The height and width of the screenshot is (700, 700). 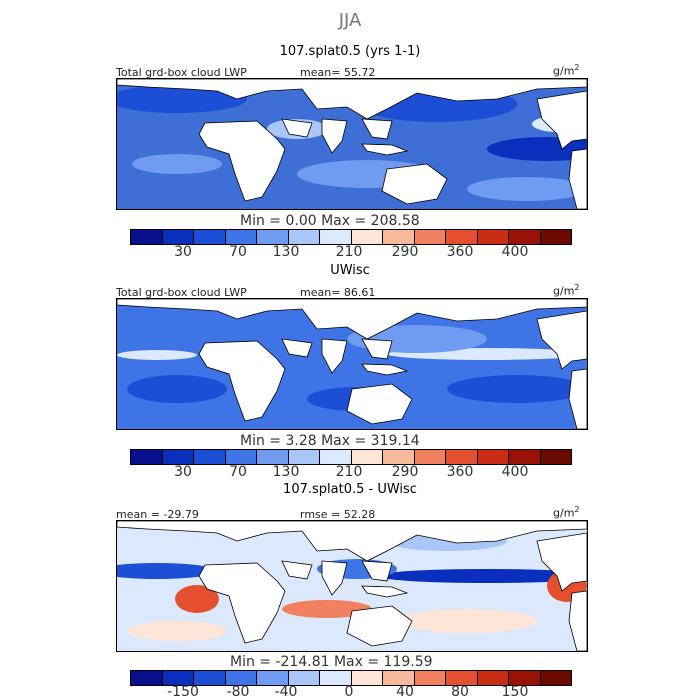 What do you see at coordinates (515, 692) in the screenshot?
I see `panel-3-tick: 150` at bounding box center [515, 692].